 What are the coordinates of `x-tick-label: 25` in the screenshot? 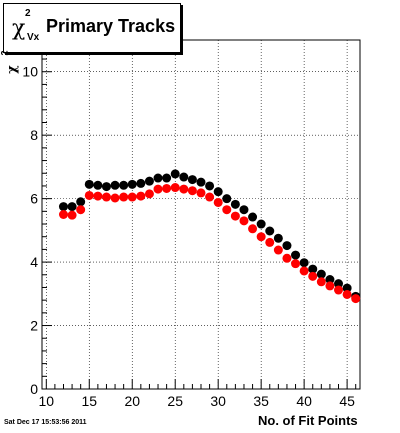 It's located at (175, 401).